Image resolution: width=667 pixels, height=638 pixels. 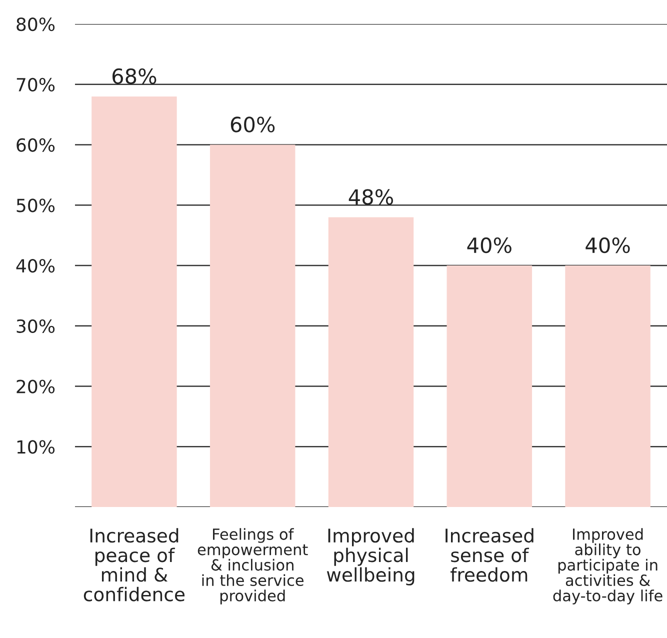 I want to click on y-tick-label: 70%, so click(x=35, y=85).